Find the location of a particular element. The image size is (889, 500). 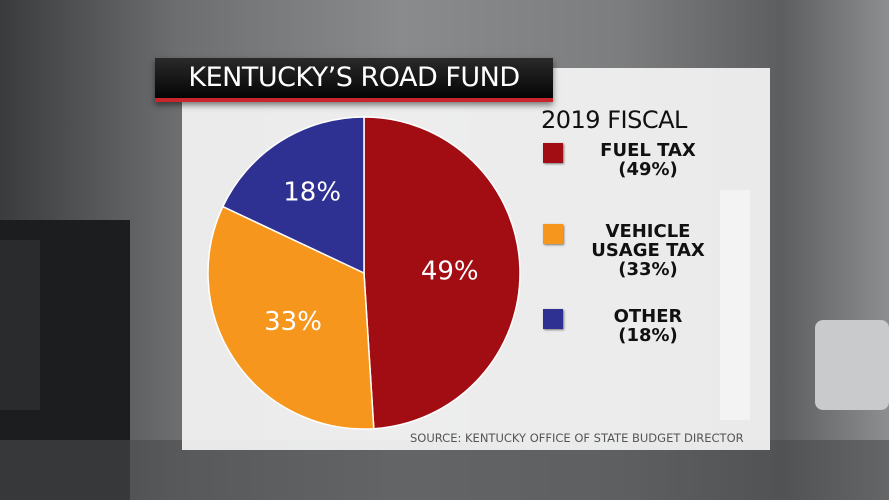

legend-label: FUEL TAX (49%) is located at coordinates (648, 160).